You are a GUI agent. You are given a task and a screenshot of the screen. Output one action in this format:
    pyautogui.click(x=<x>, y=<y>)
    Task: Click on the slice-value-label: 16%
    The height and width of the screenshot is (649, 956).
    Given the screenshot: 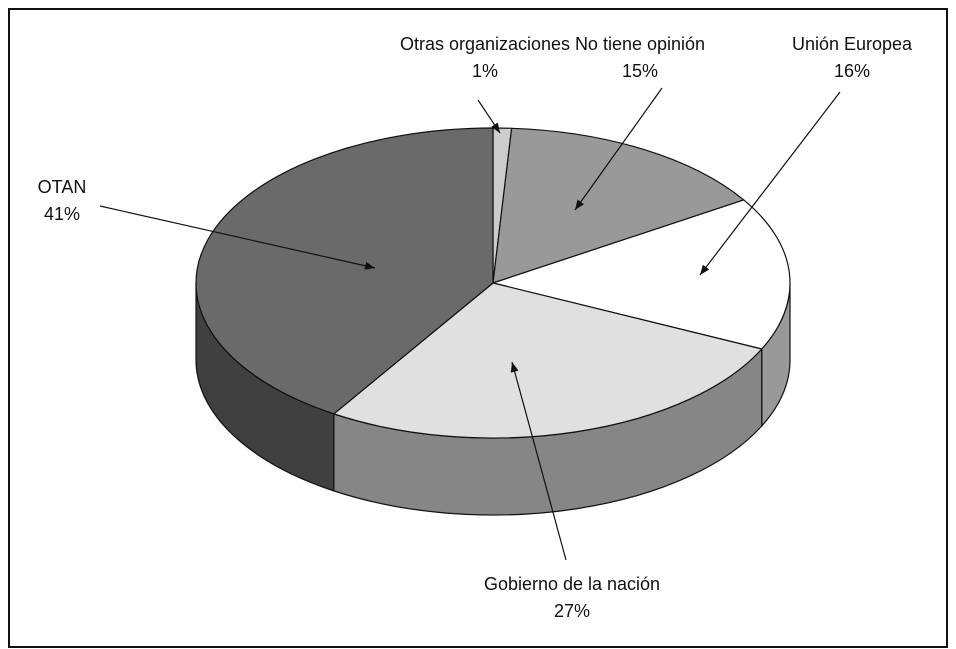 What is the action you would take?
    pyautogui.click(x=852, y=71)
    